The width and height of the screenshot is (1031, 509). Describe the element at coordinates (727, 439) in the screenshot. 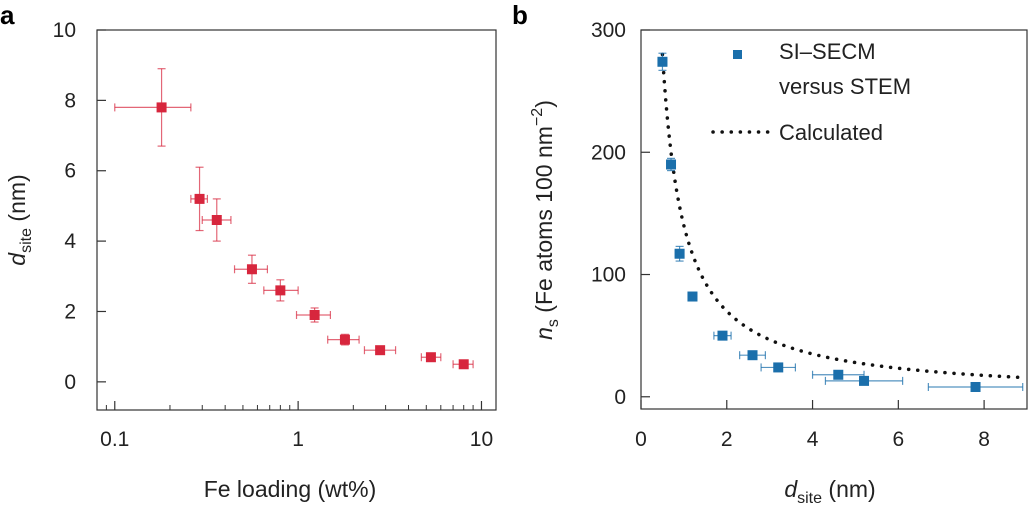

I see `panel-b-x-tick-label: 2` at that location.